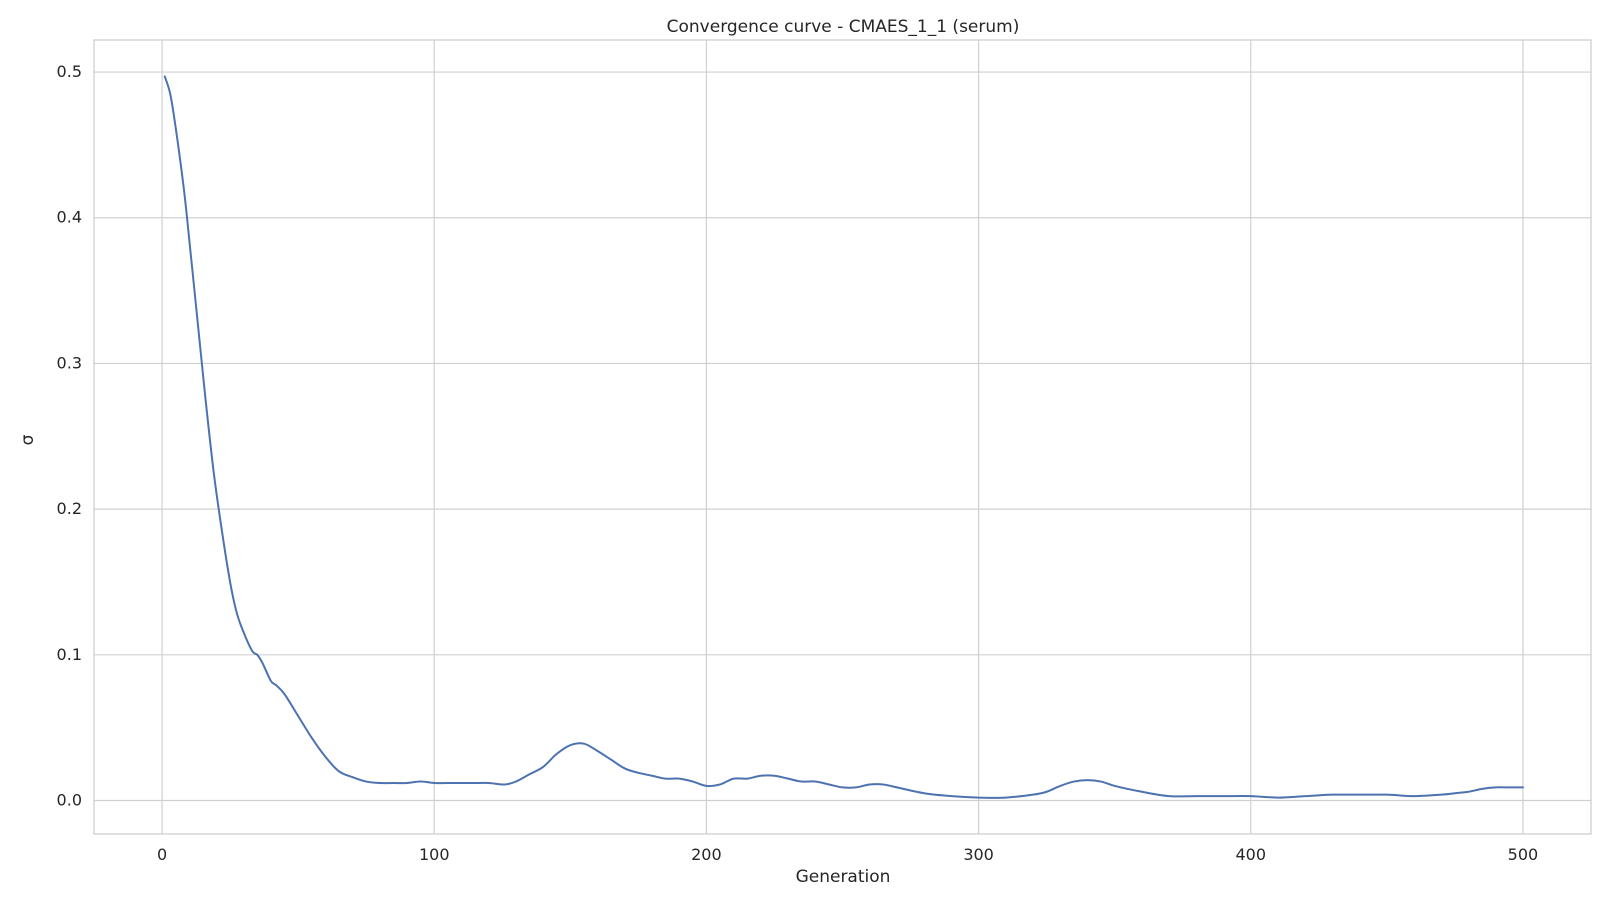 The width and height of the screenshot is (1600, 900). Describe the element at coordinates (69, 217) in the screenshot. I see `y-tick-label: 0.4` at that location.